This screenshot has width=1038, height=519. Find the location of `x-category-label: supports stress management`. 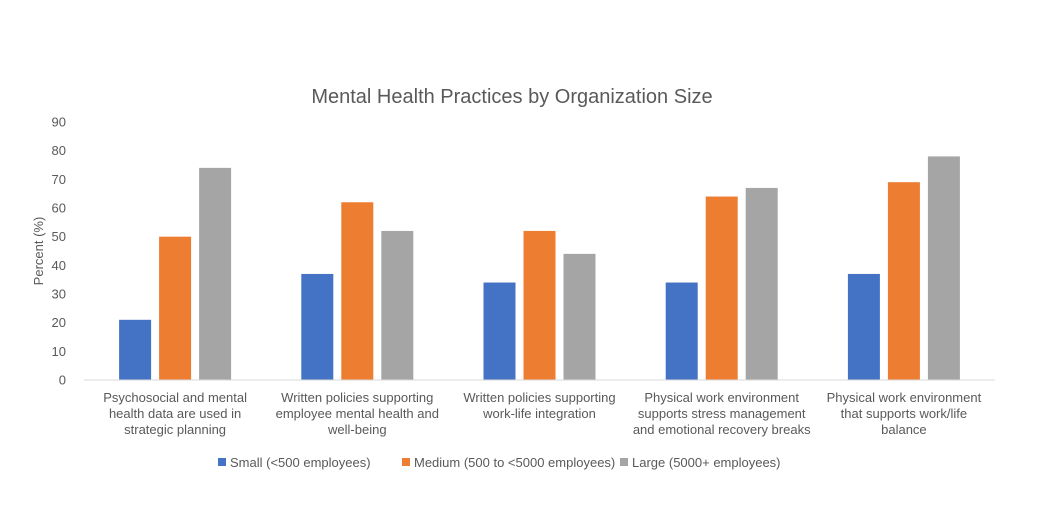

x-category-label: supports stress management is located at coordinates (722, 413).